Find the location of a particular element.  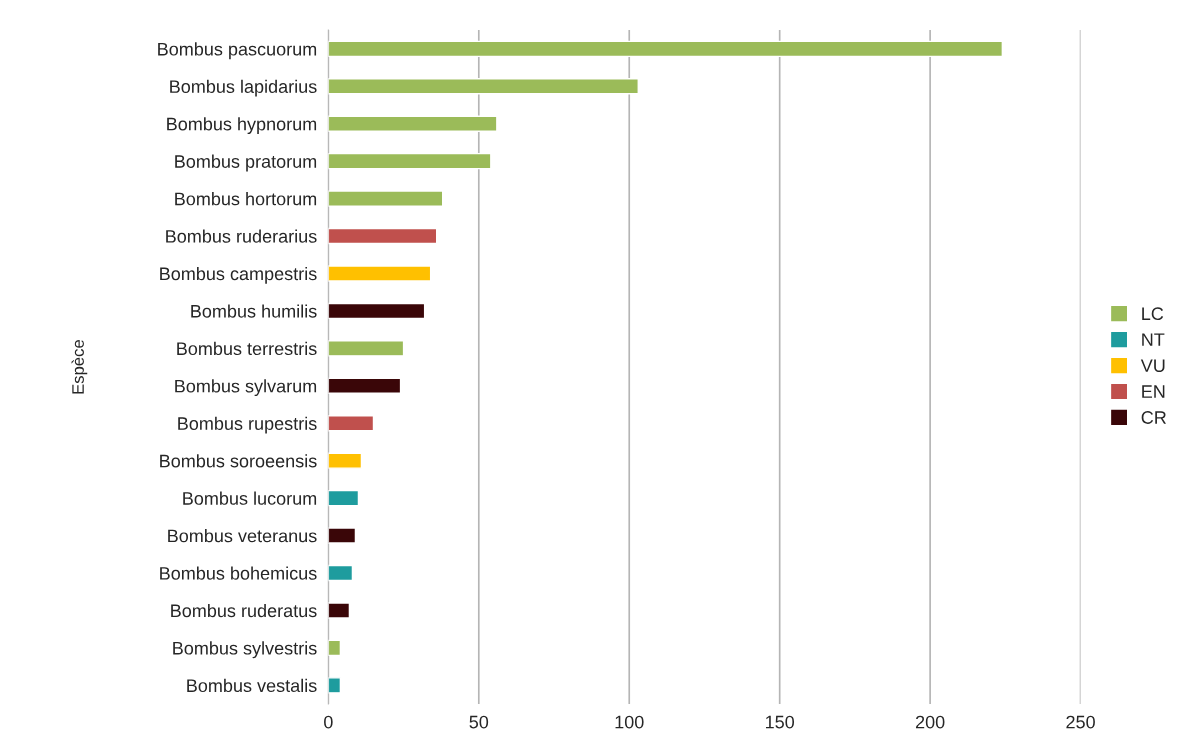

x-tick-label: 100 is located at coordinates (629, 722).